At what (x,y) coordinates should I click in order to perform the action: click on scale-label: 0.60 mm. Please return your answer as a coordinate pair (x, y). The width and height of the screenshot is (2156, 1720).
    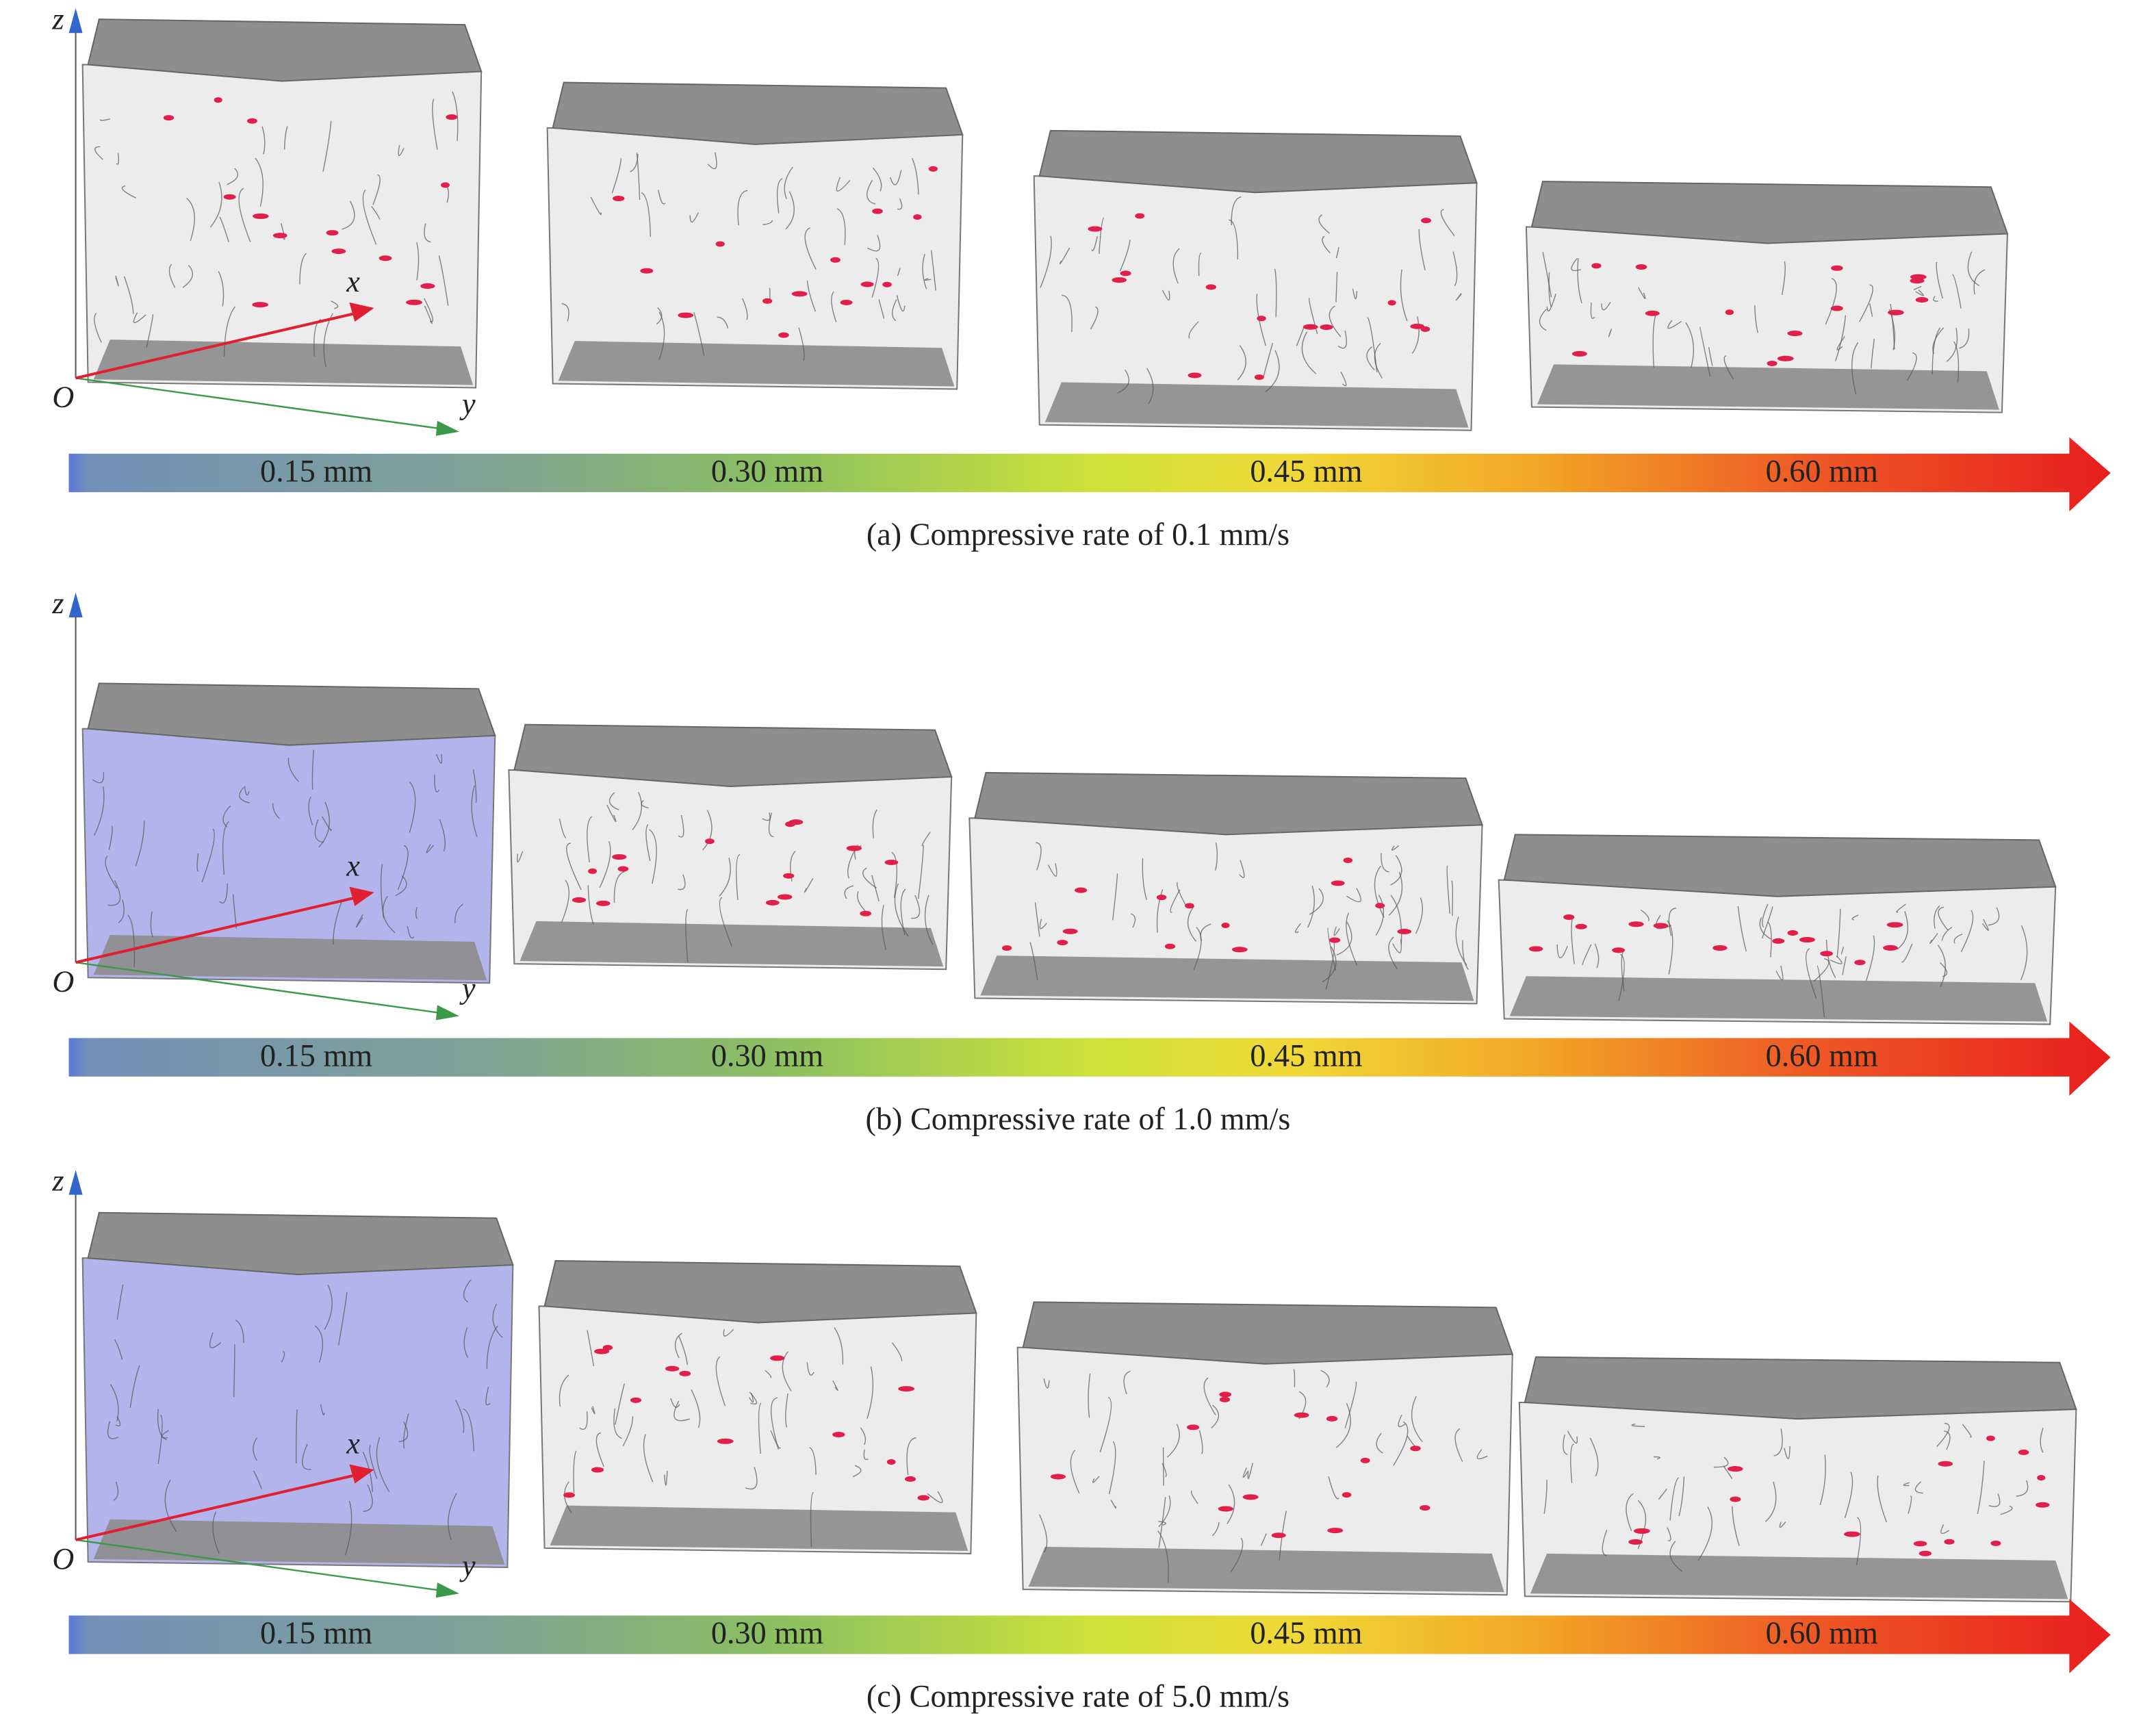
    Looking at the image, I should click on (1822, 1055).